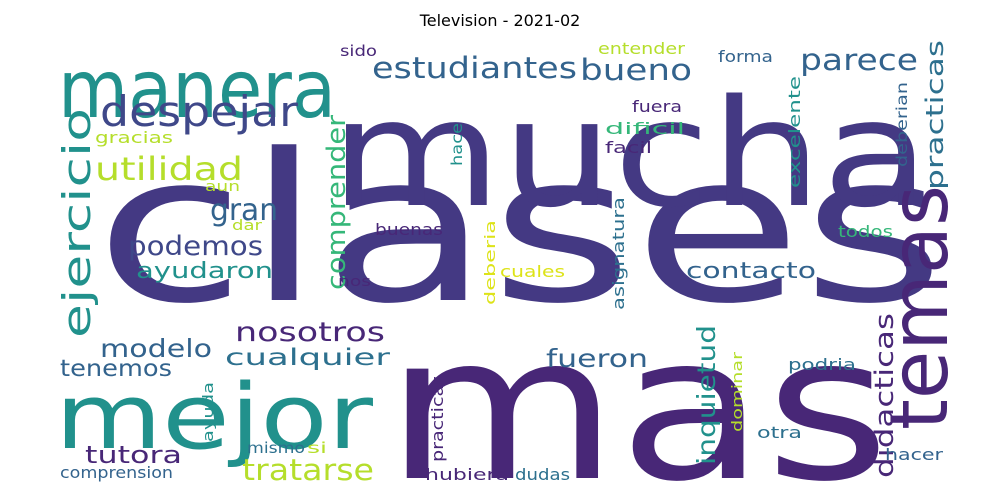 This screenshot has width=1000, height=500. What do you see at coordinates (317, 448) in the screenshot?
I see `word-si: si` at bounding box center [317, 448].